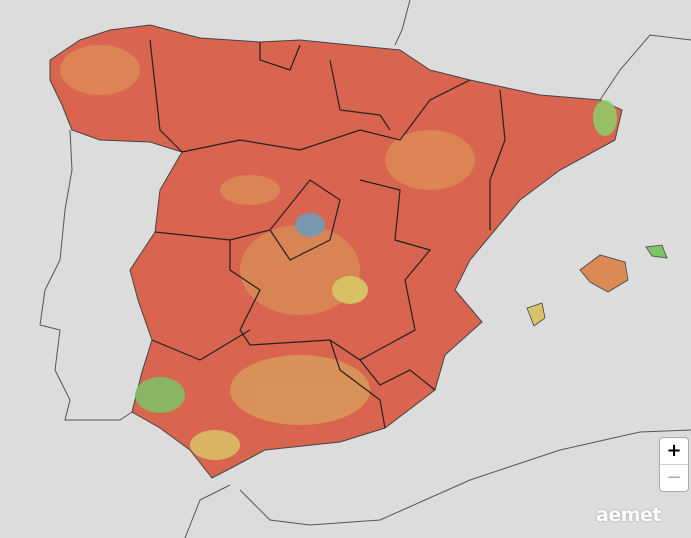 This screenshot has width=691, height=538. Describe the element at coordinates (402, 23) in the screenshot. I see `france-coast` at that location.